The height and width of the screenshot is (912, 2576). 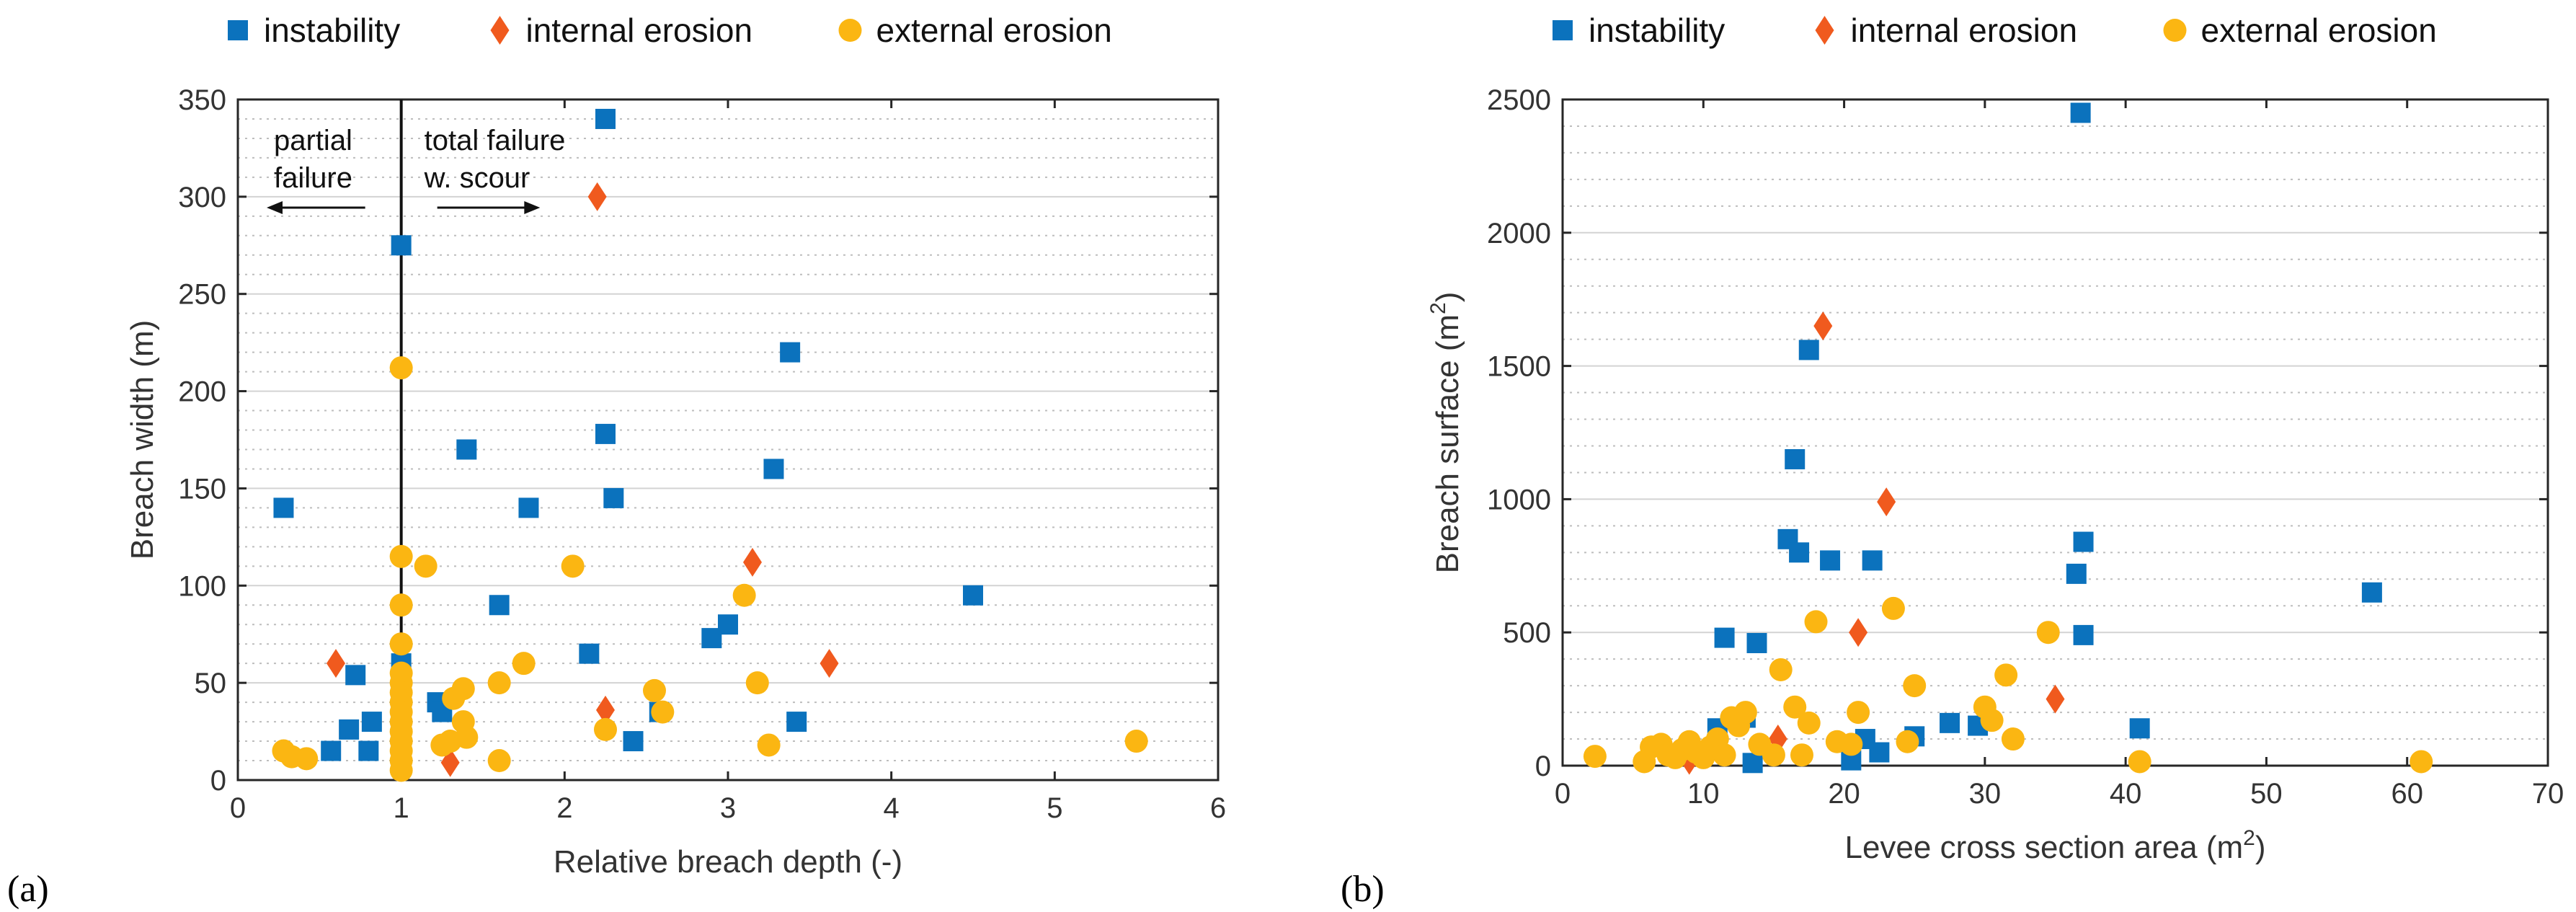 I want to click on y-tick-label: 50, so click(x=211, y=683).